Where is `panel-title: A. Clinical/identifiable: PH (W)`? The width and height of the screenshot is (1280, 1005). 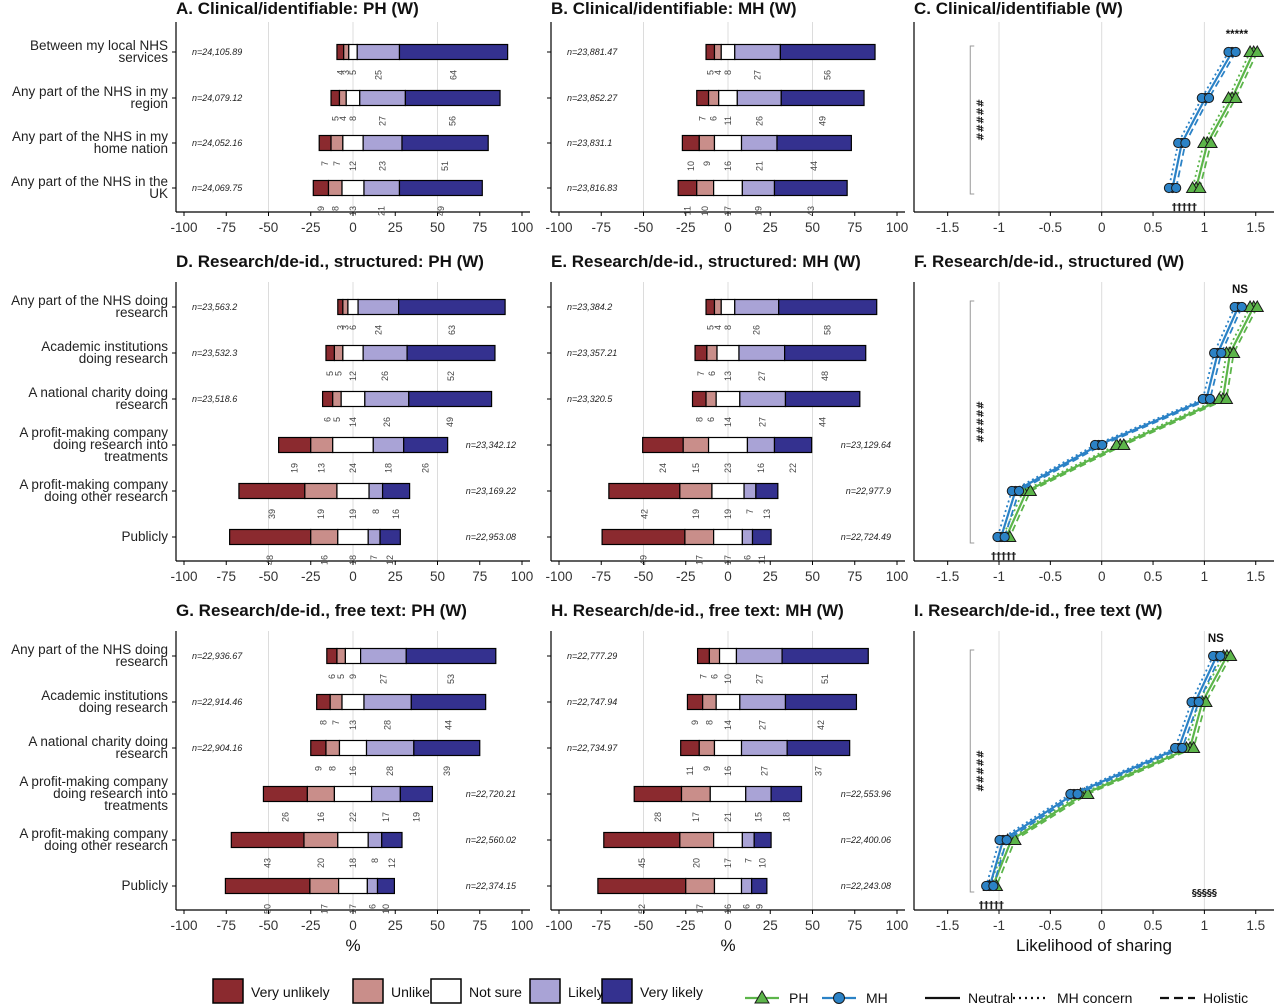 panel-title: A. Clinical/identifiable: PH (W) is located at coordinates (297, 9).